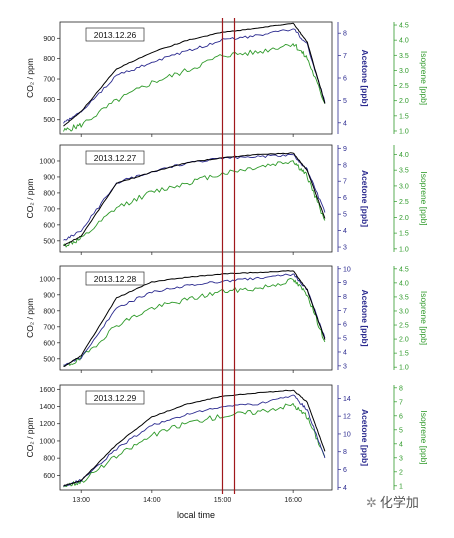  Describe the element at coordinates (401, 416) in the screenshot. I see `isoprene-tick-label: 6` at that location.